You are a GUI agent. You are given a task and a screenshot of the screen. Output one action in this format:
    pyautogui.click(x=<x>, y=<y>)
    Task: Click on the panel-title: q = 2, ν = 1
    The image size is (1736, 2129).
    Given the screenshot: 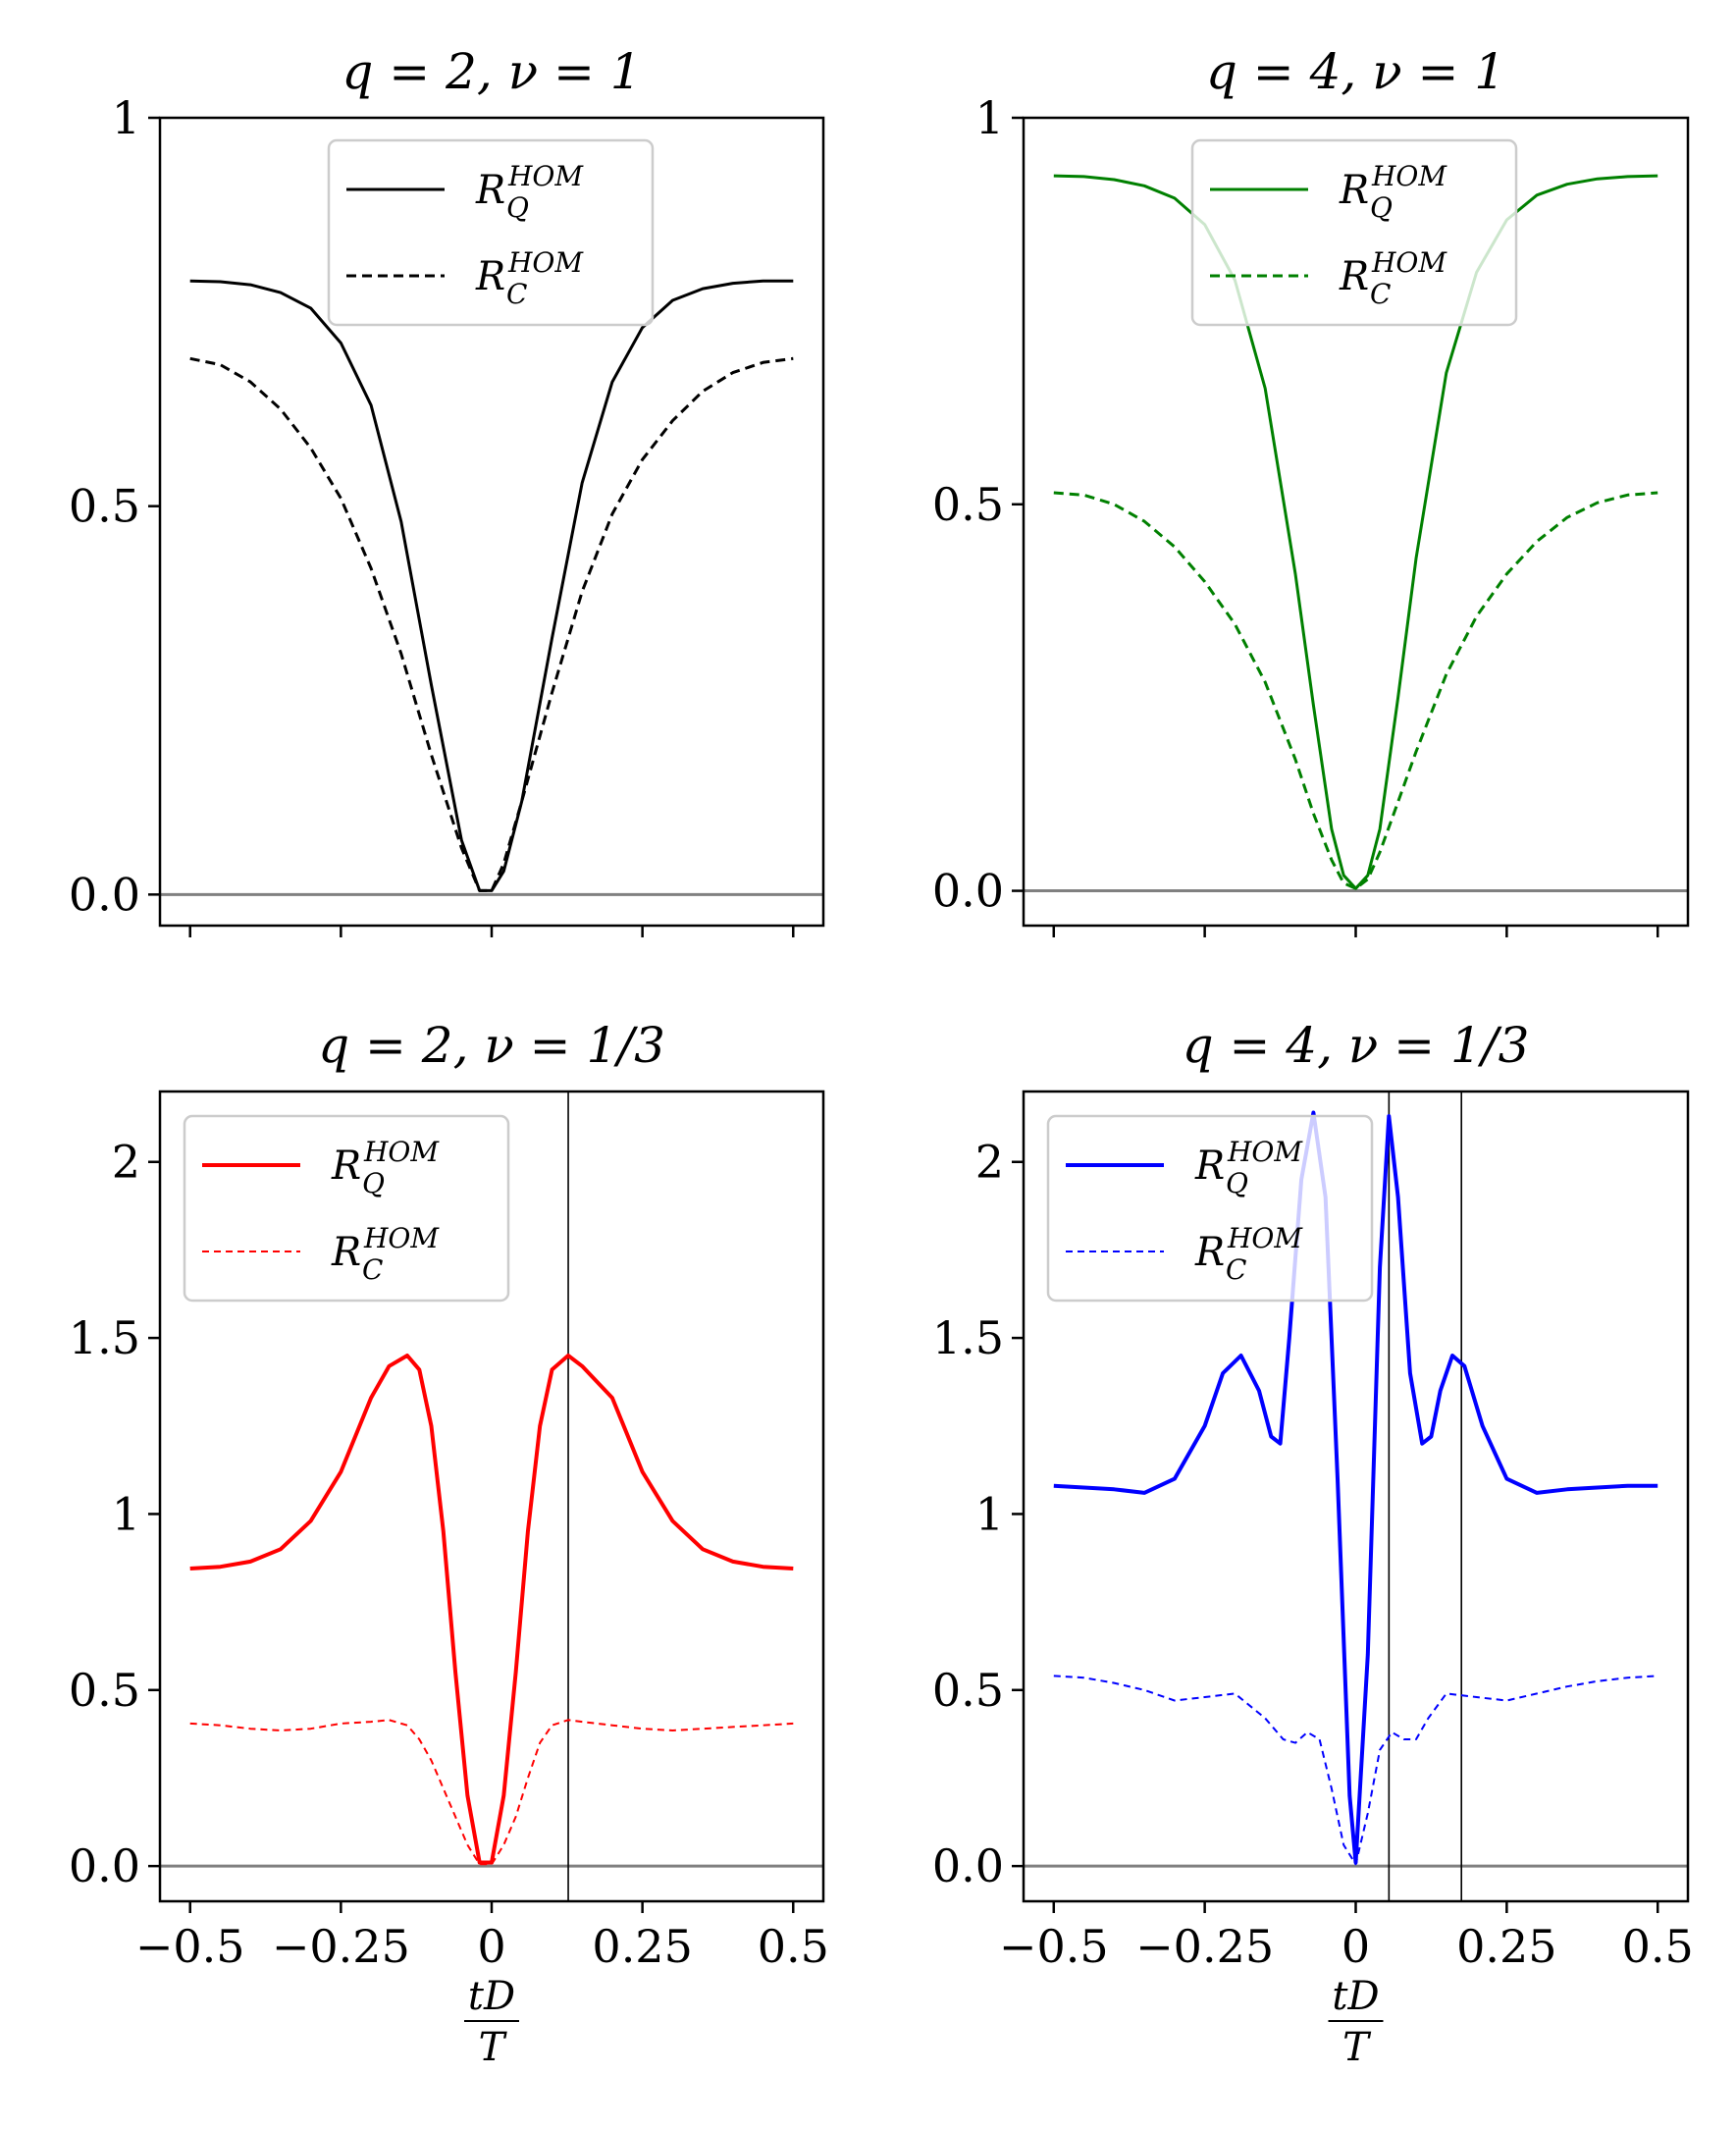 What is the action you would take?
    pyautogui.click(x=491, y=71)
    